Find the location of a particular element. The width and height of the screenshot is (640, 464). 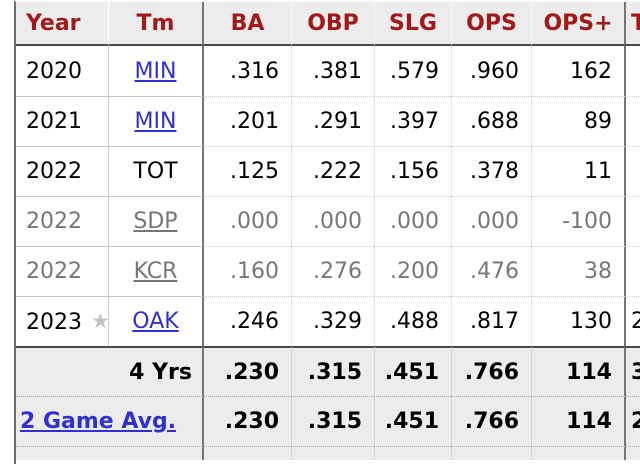

slg-cell: .156 is located at coordinates (412, 171).